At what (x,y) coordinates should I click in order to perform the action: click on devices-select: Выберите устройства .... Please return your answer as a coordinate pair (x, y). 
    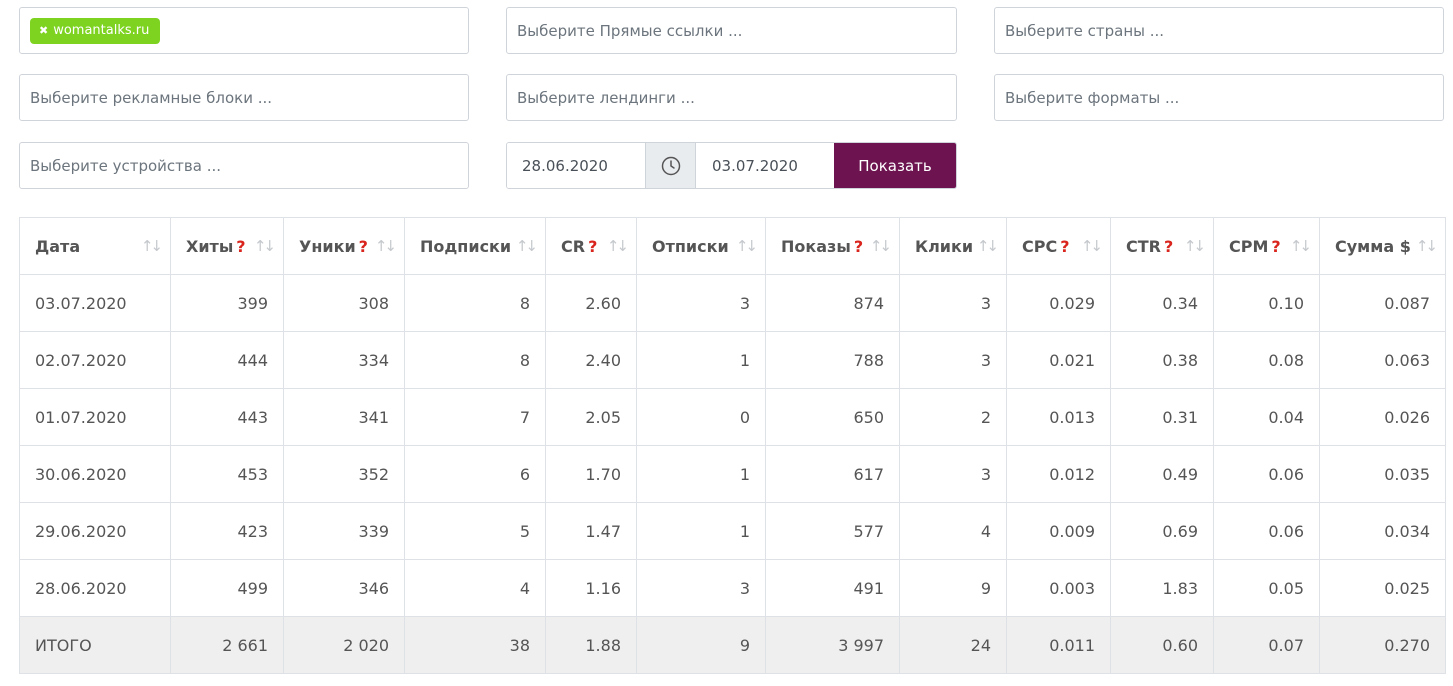
    Looking at the image, I should click on (244, 165).